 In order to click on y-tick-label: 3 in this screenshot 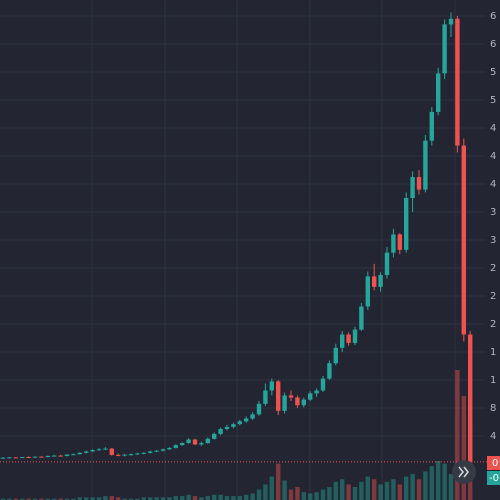, I will do `click(493, 240)`.